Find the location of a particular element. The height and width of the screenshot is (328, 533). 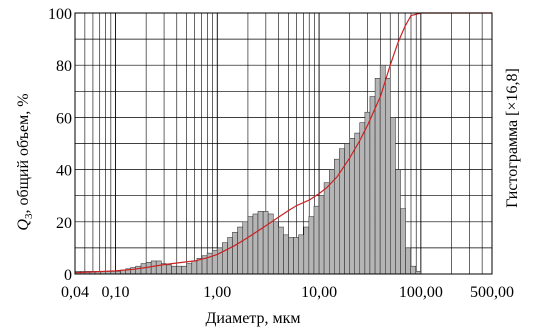

y-tick-label: 100 is located at coordinates (60, 14).